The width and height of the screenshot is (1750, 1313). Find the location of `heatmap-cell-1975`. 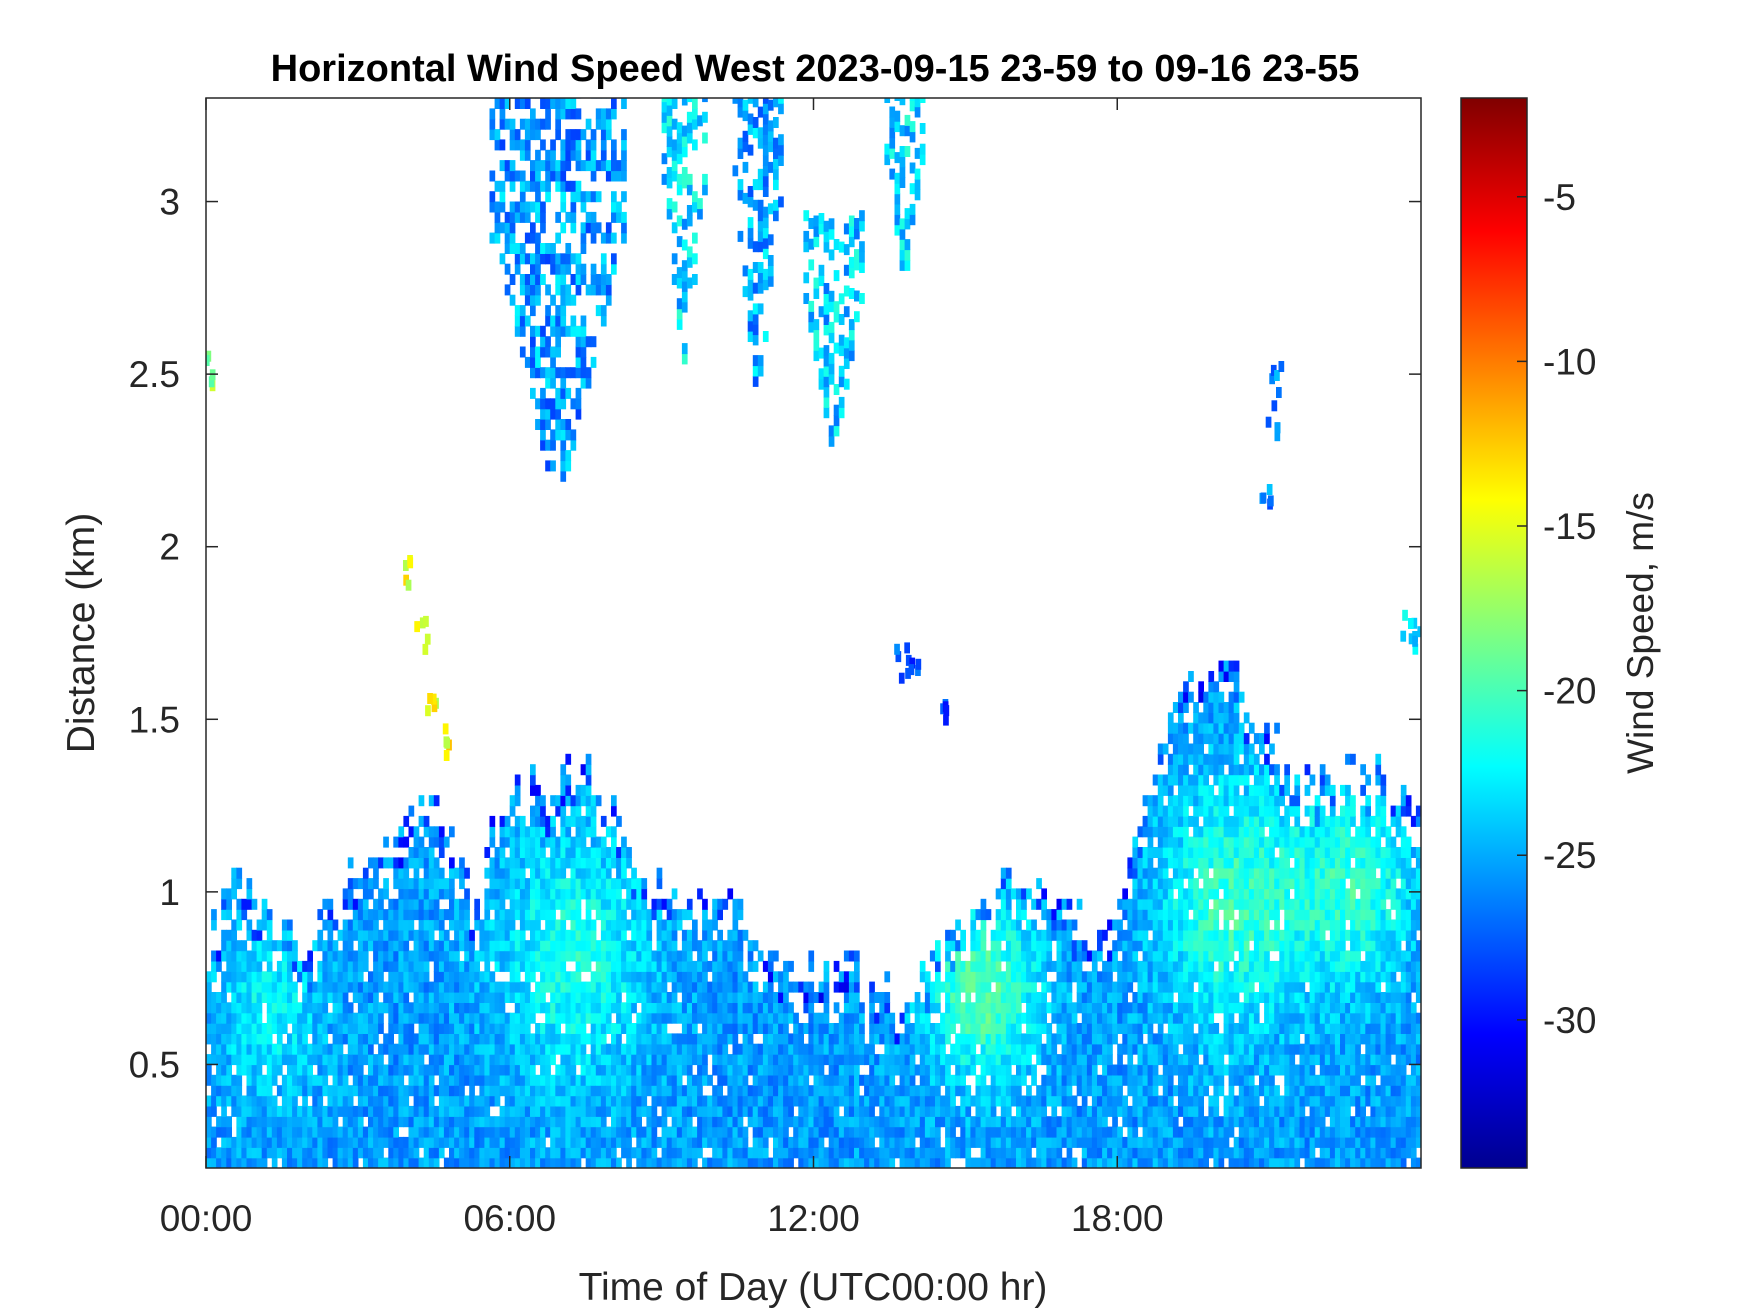

heatmap-cell-1975 is located at coordinates (578, 842).